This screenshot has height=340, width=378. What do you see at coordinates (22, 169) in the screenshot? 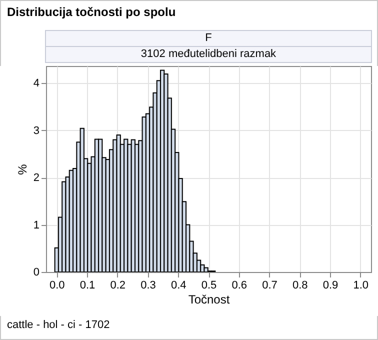
I see `y-axis-title: %` at bounding box center [22, 169].